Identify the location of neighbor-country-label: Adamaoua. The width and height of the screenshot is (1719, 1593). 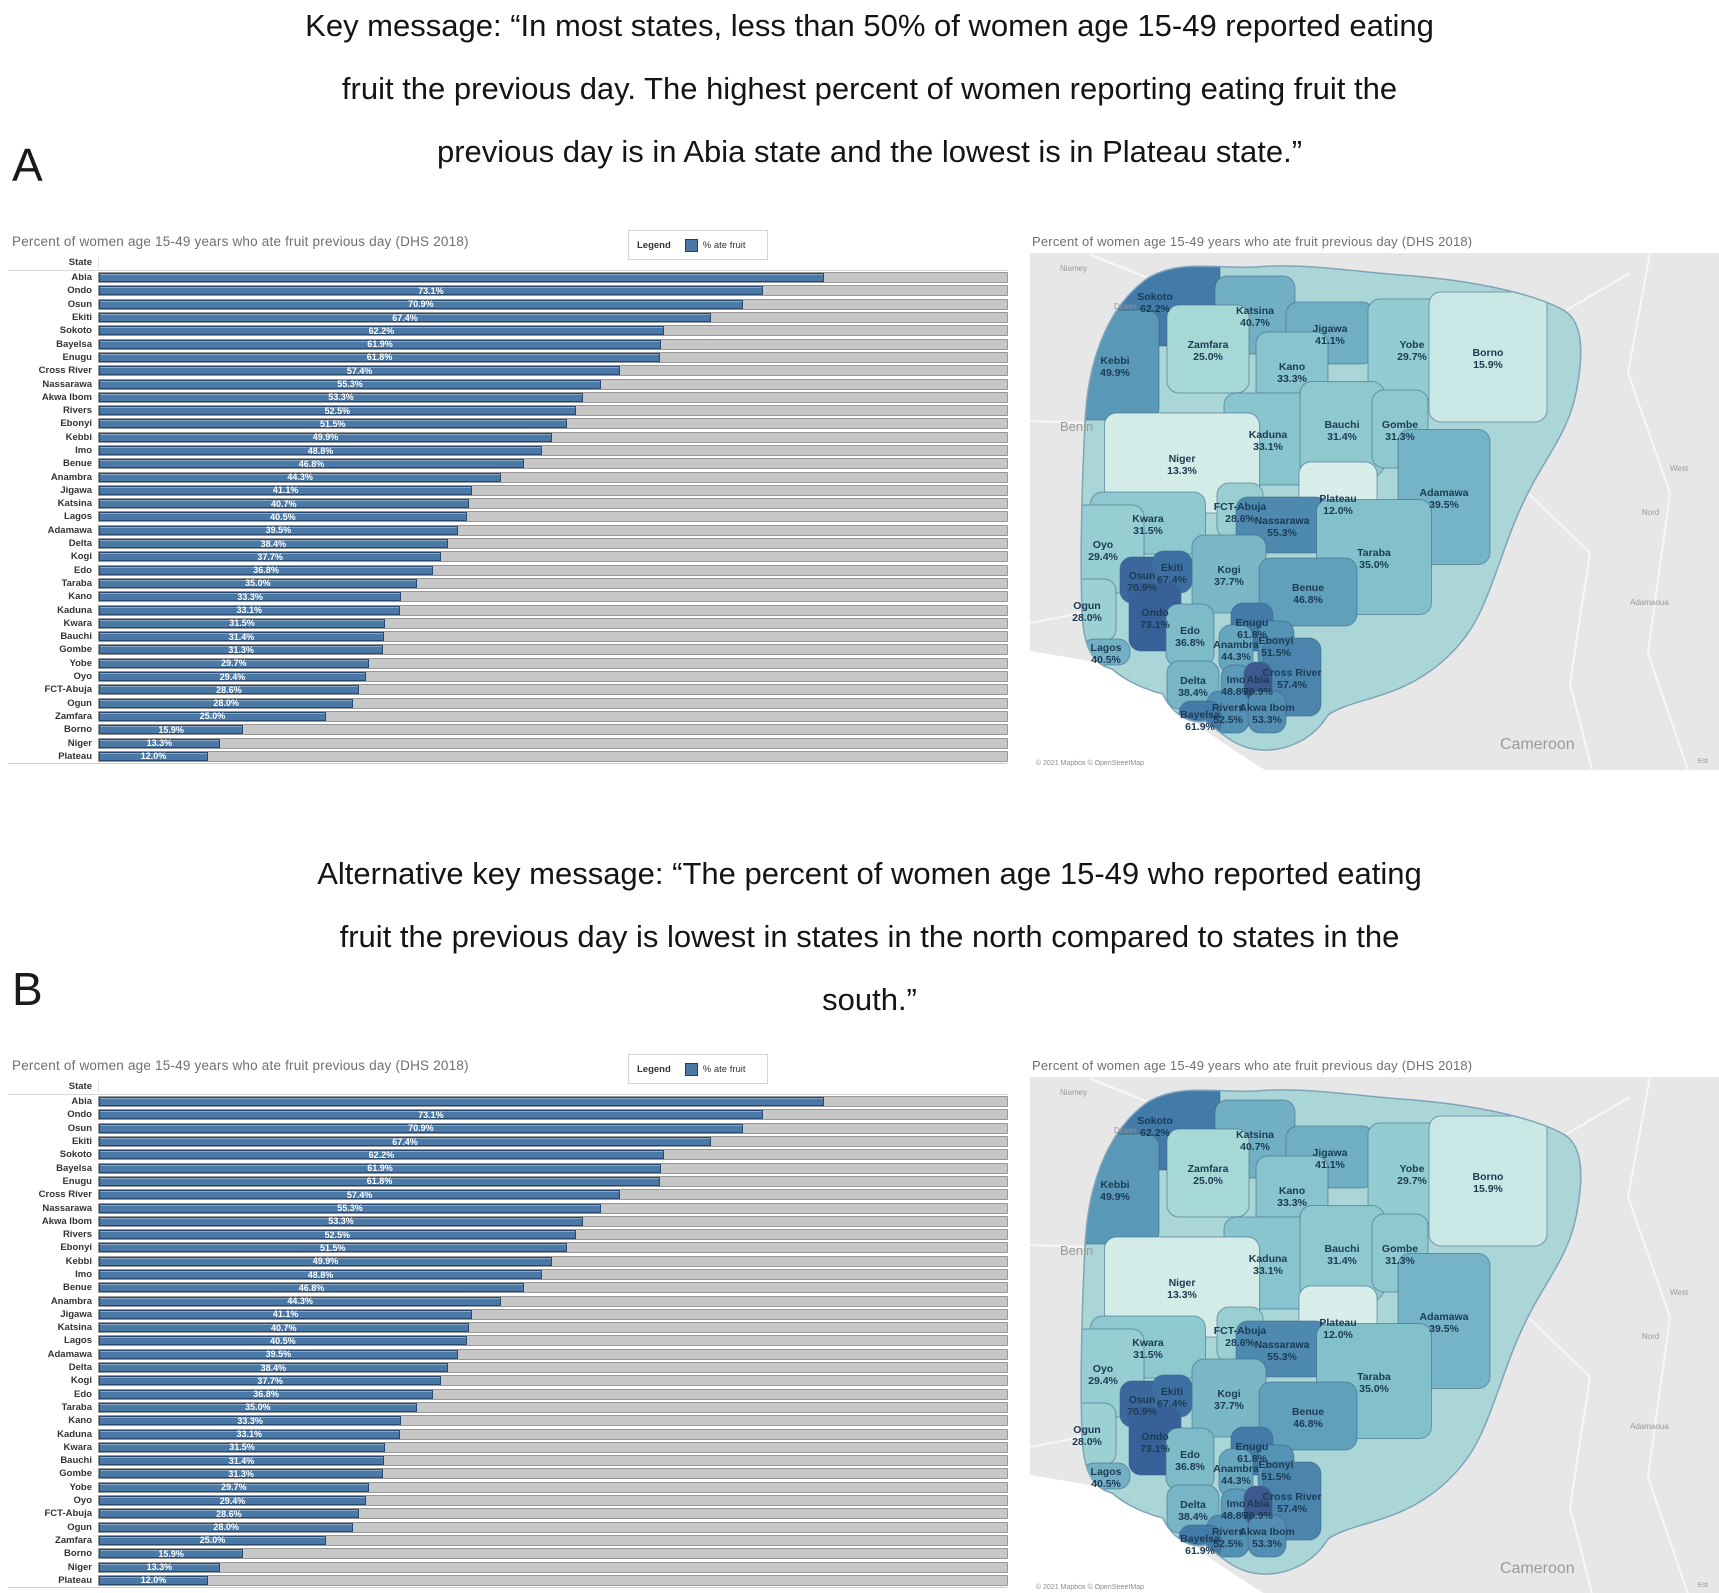
(1649, 602).